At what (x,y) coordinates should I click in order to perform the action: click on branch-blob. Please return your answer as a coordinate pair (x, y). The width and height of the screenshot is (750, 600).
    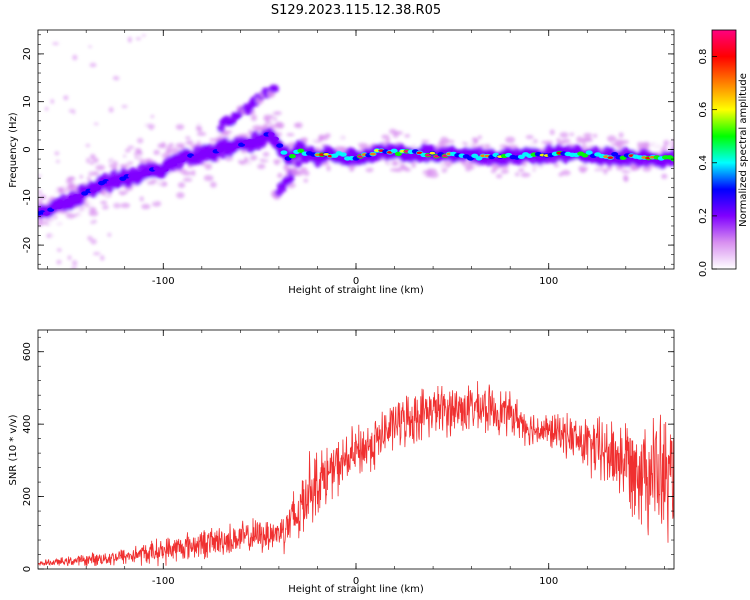
    Looking at the image, I should click on (275, 88).